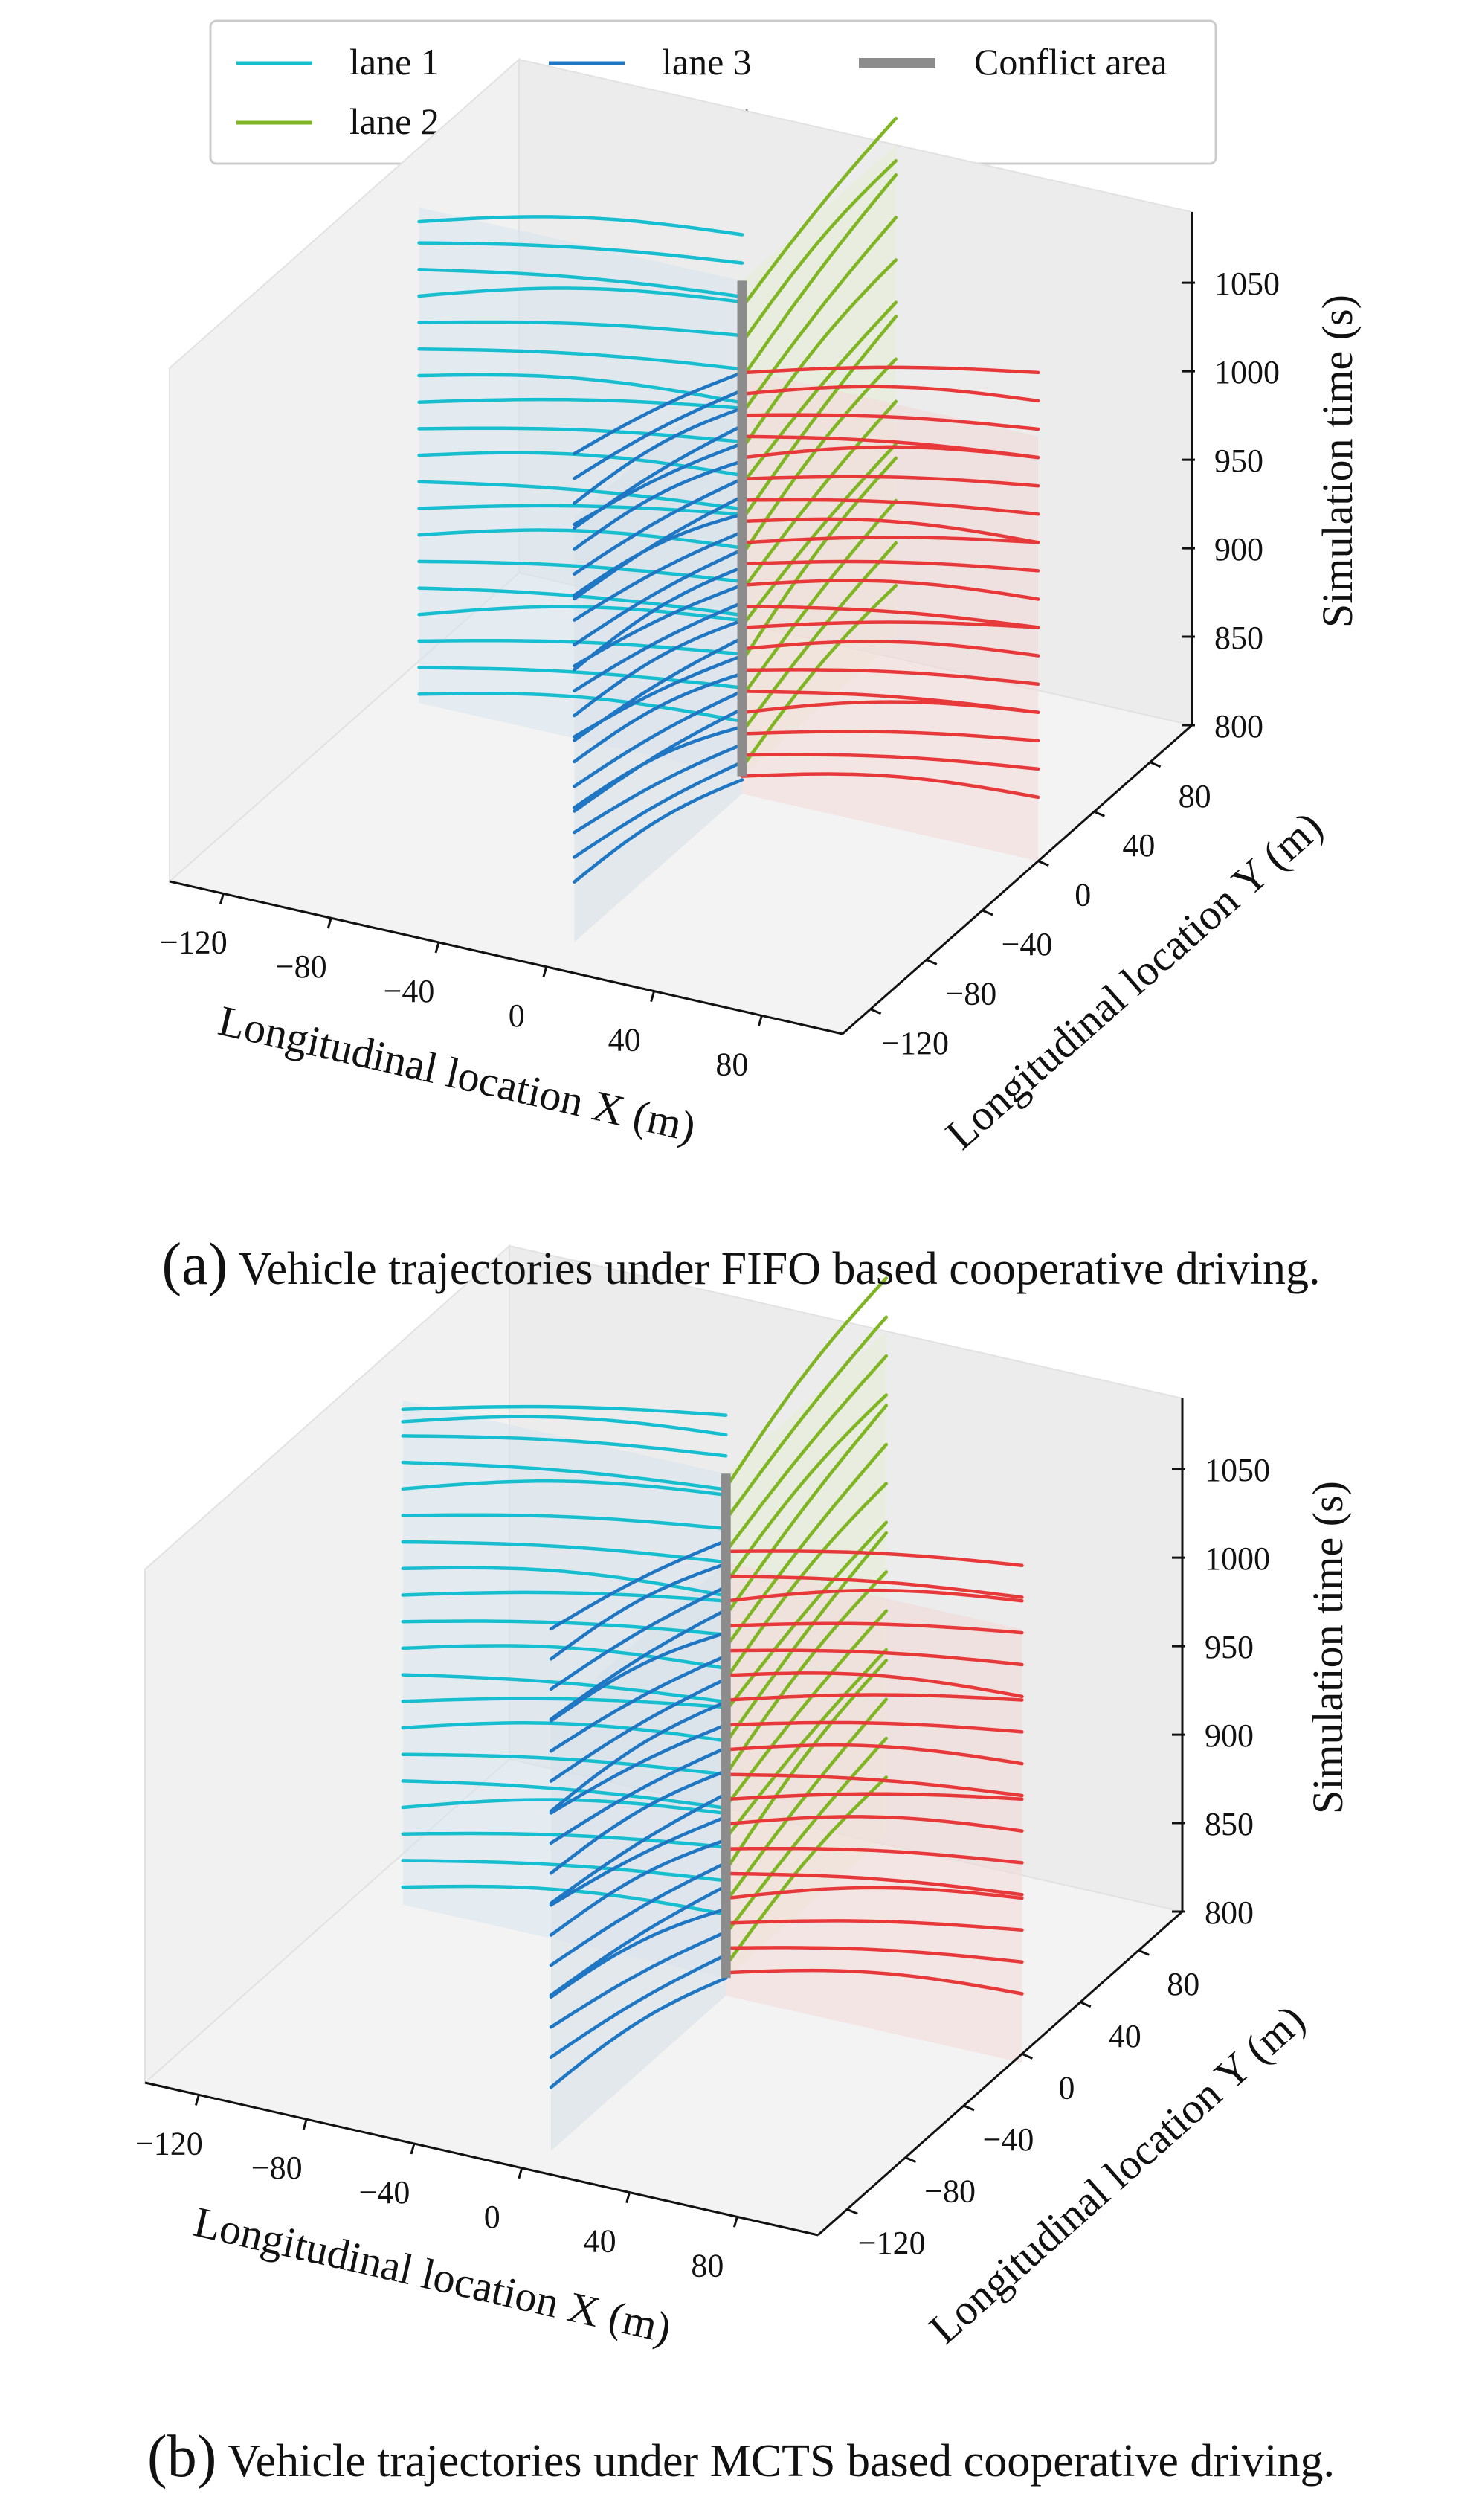 The height and width of the screenshot is (2520, 1482). What do you see at coordinates (915, 1043) in the screenshot?
I see `y-tick-label: −120` at bounding box center [915, 1043].